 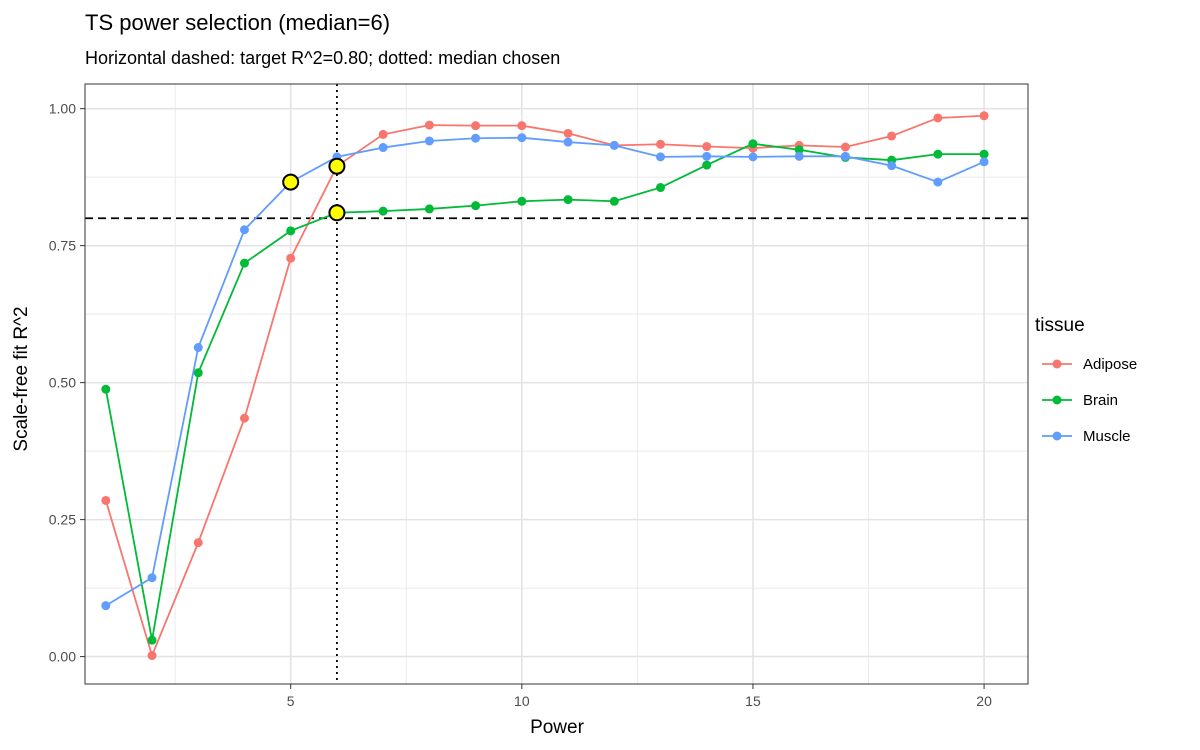 What do you see at coordinates (1057, 436) in the screenshot?
I see `legend-key-point-muscle` at bounding box center [1057, 436].